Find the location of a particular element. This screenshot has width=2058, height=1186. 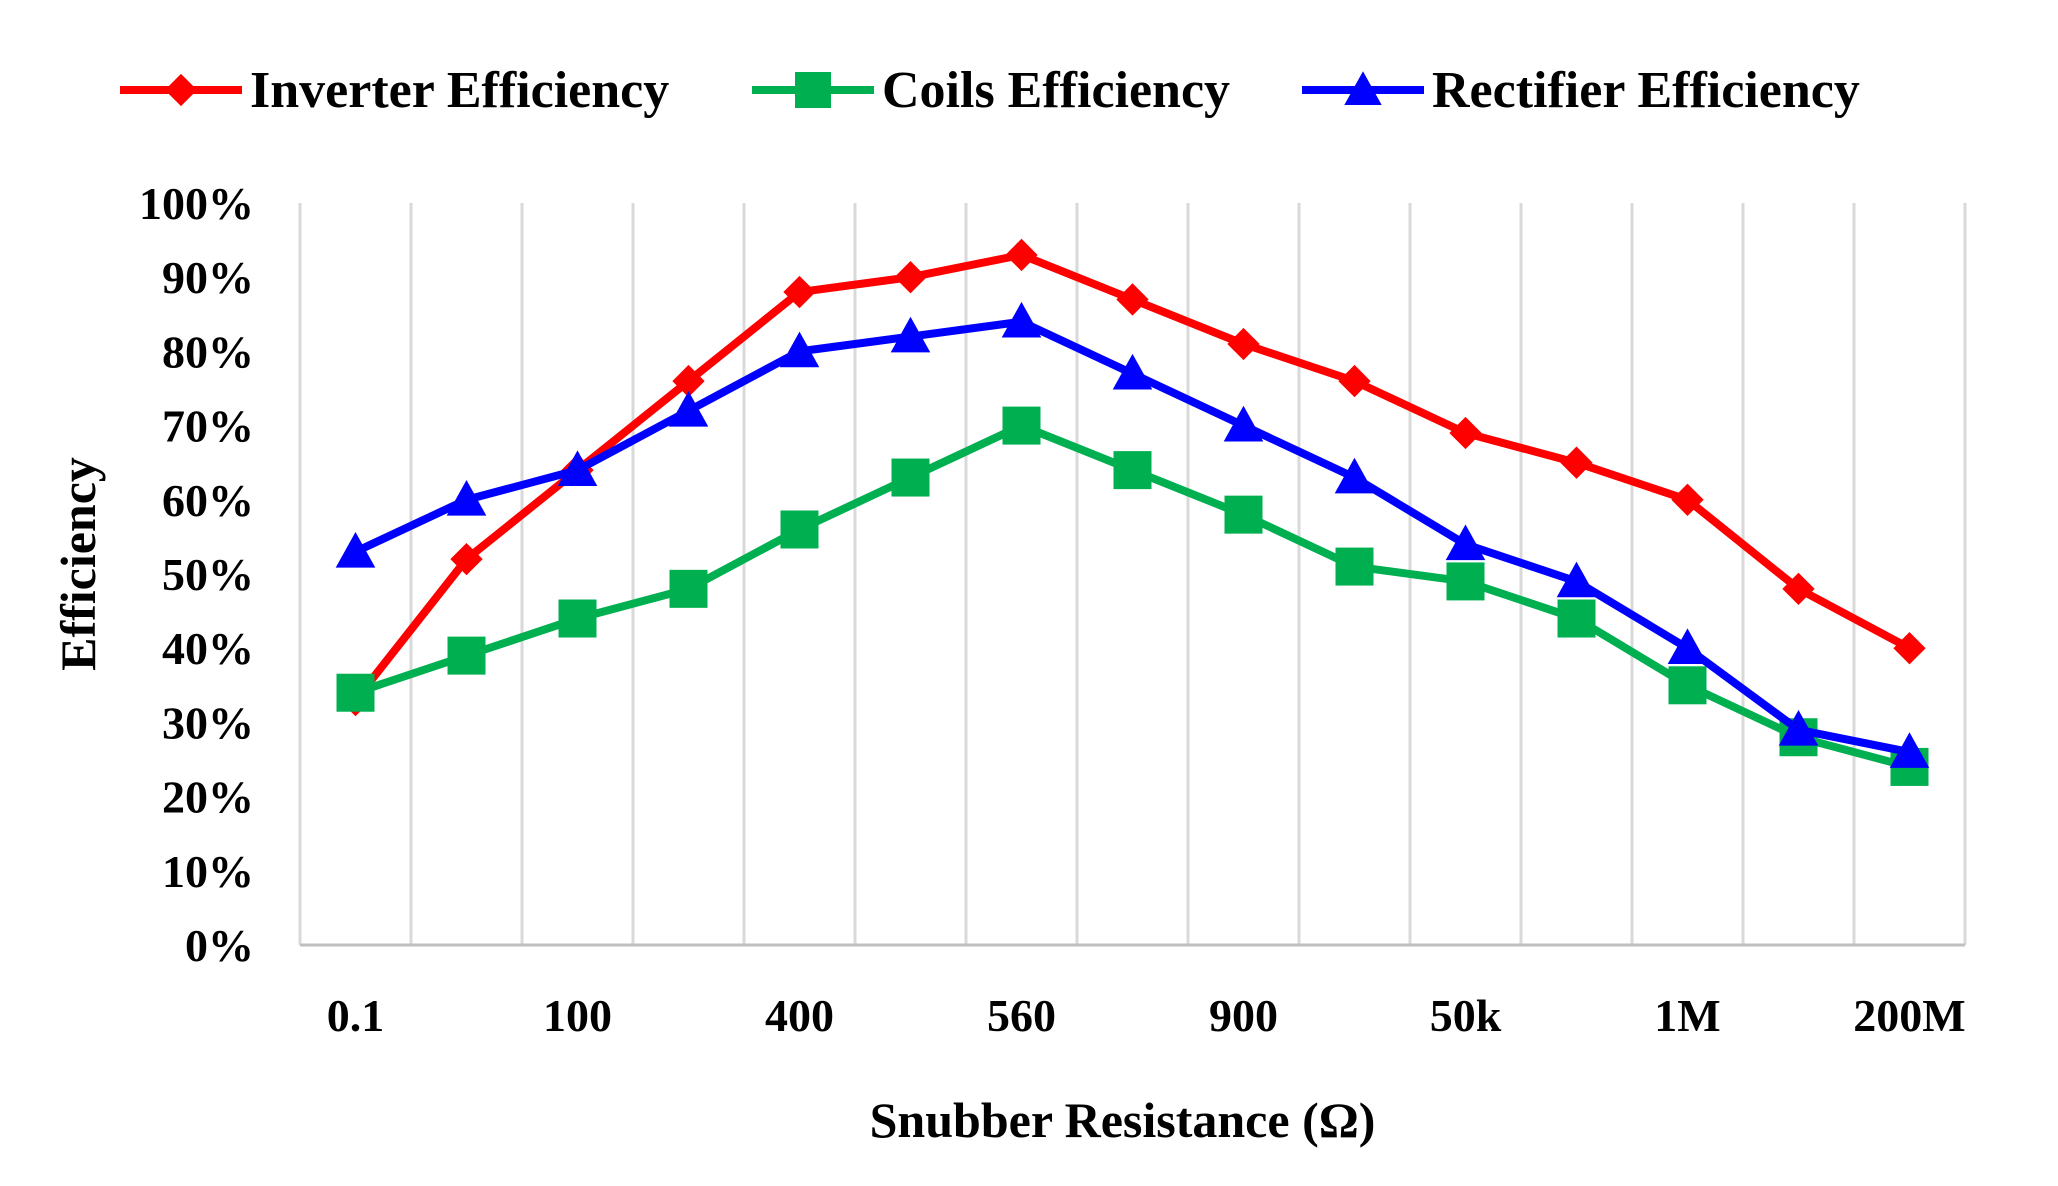

y-axis-title: Efficiency is located at coordinates (78, 564).